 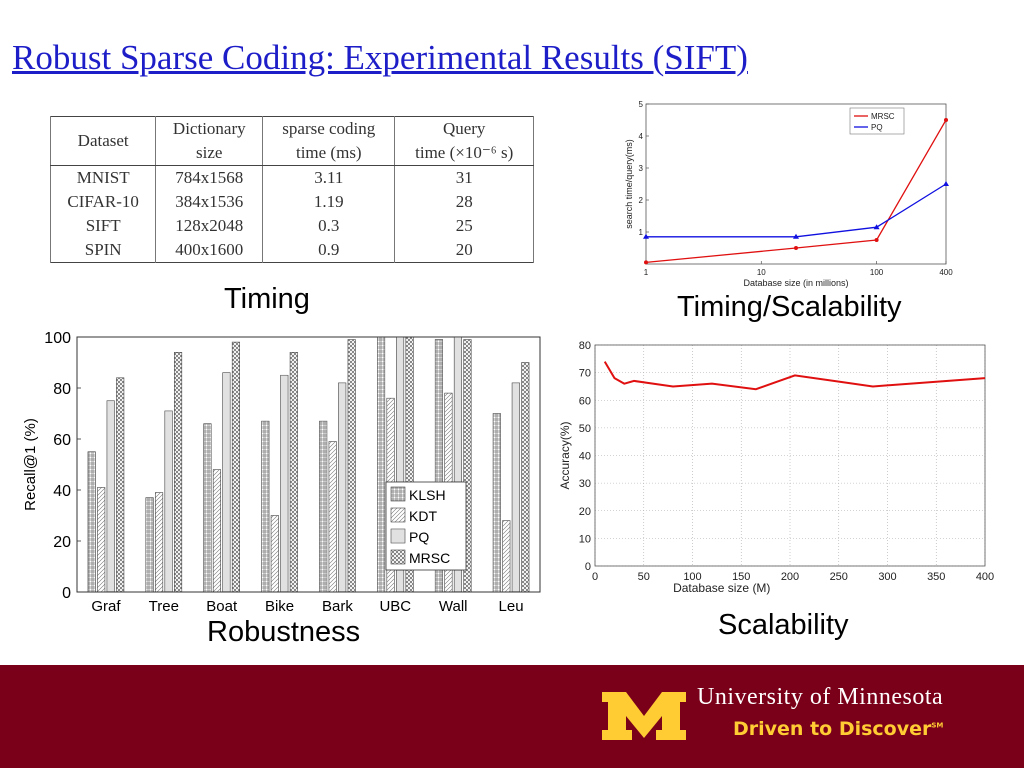 I want to click on university-tagline: Driven to DiscoverSM, so click(x=838, y=729).